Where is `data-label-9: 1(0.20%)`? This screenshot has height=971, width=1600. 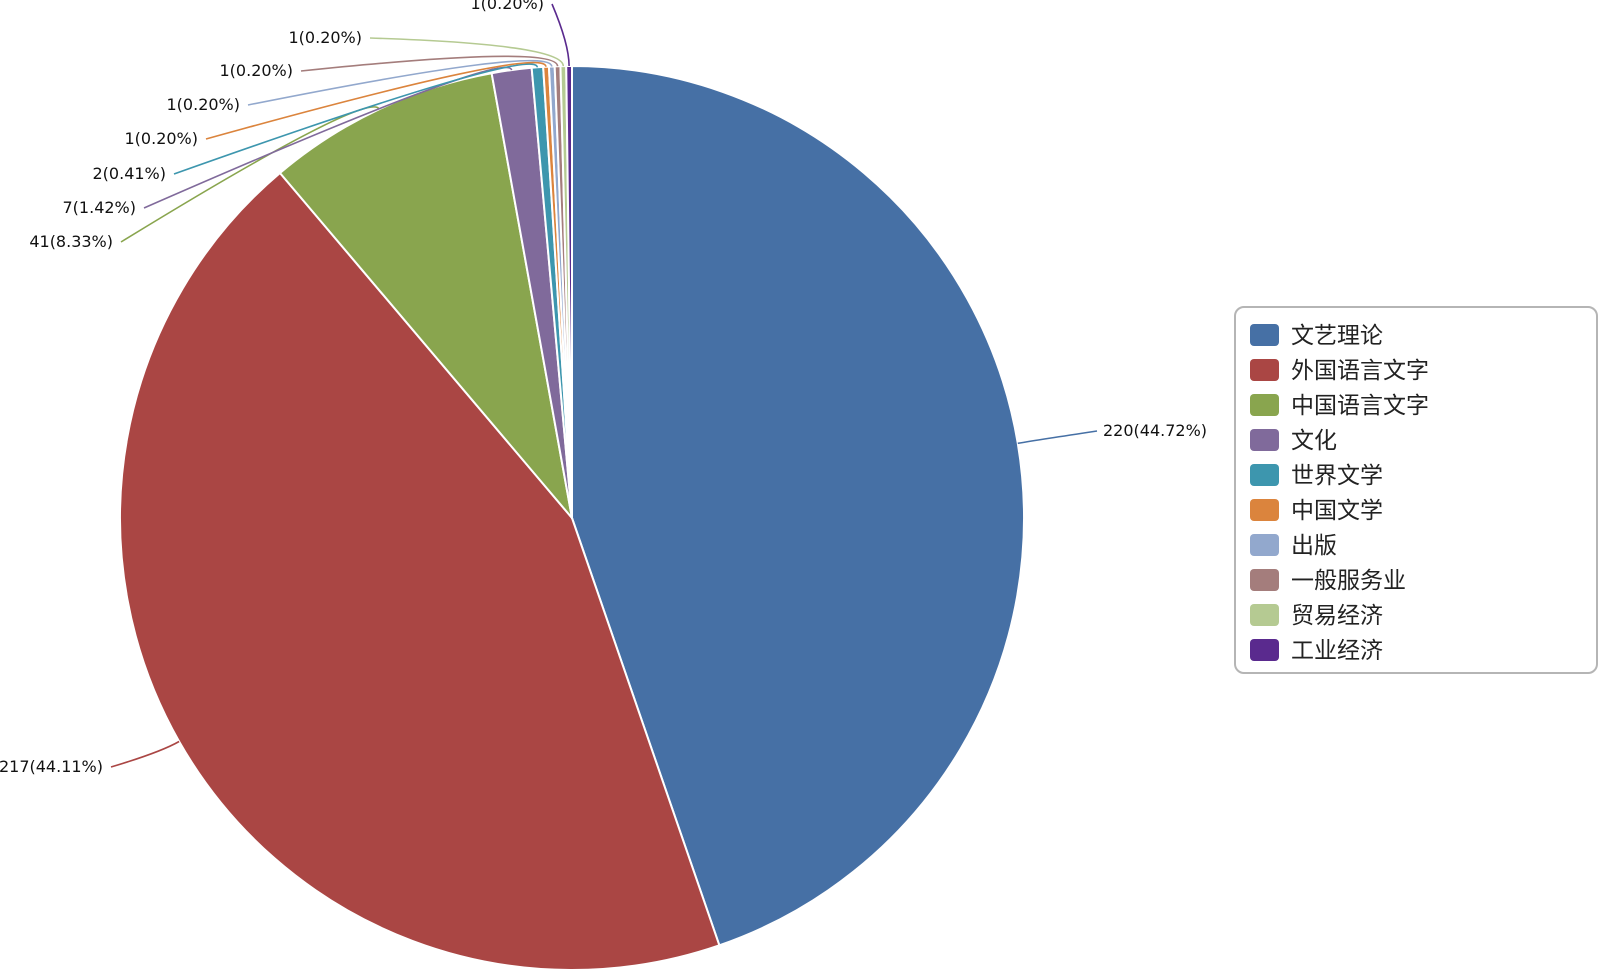 data-label-9: 1(0.20%) is located at coordinates (326, 37).